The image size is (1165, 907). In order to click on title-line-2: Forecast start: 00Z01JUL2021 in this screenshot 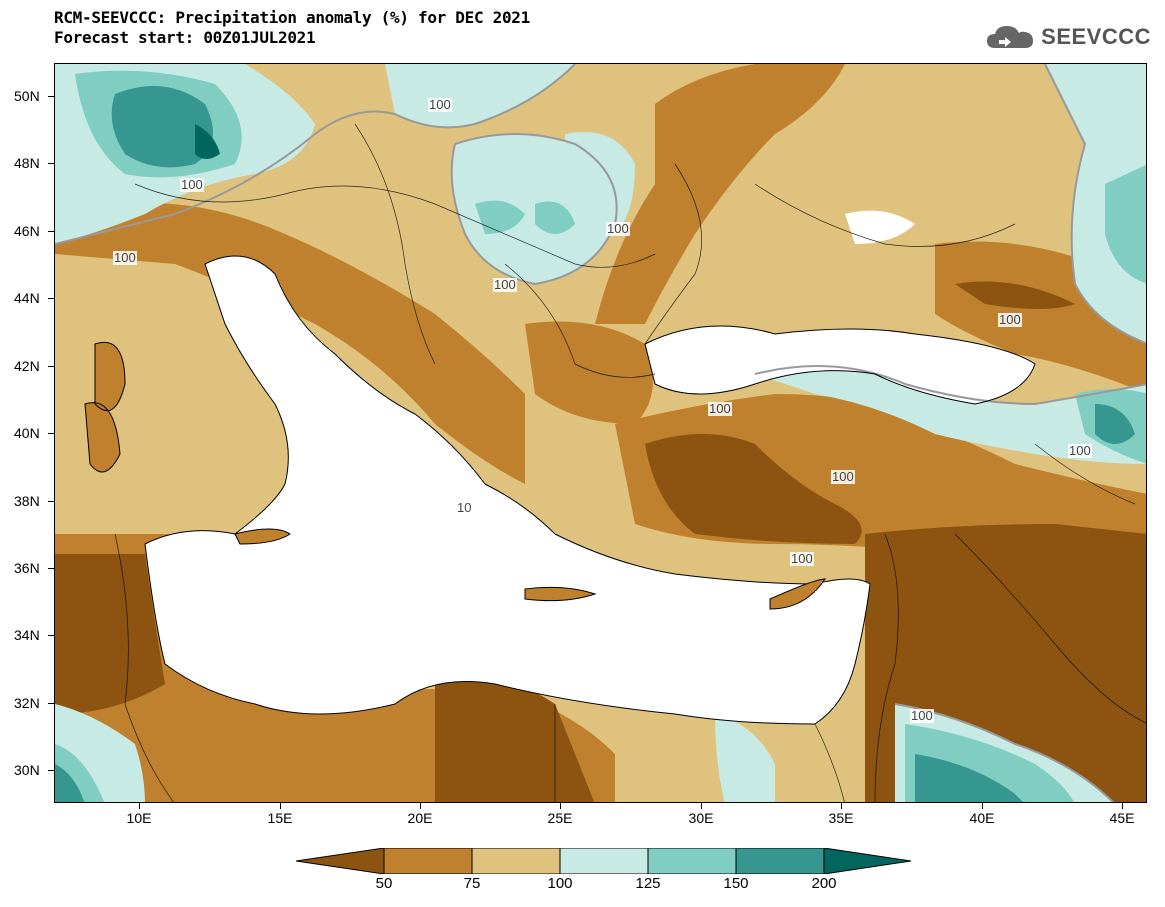, I will do `click(185, 37)`.